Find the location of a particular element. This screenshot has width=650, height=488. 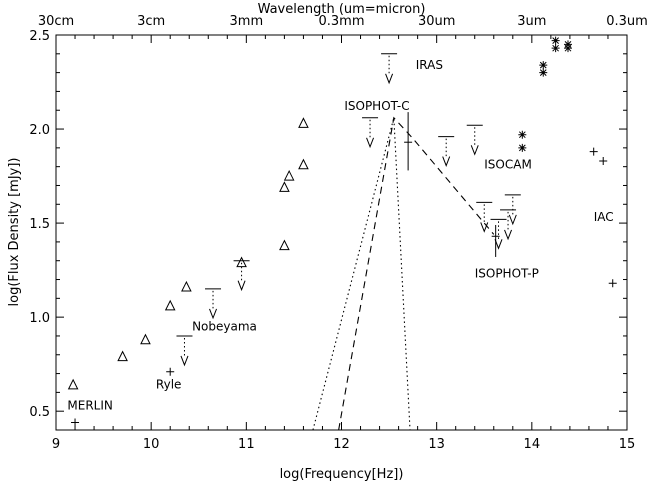

x-axis-title: log(Frequency[Hz]) is located at coordinates (342, 474).